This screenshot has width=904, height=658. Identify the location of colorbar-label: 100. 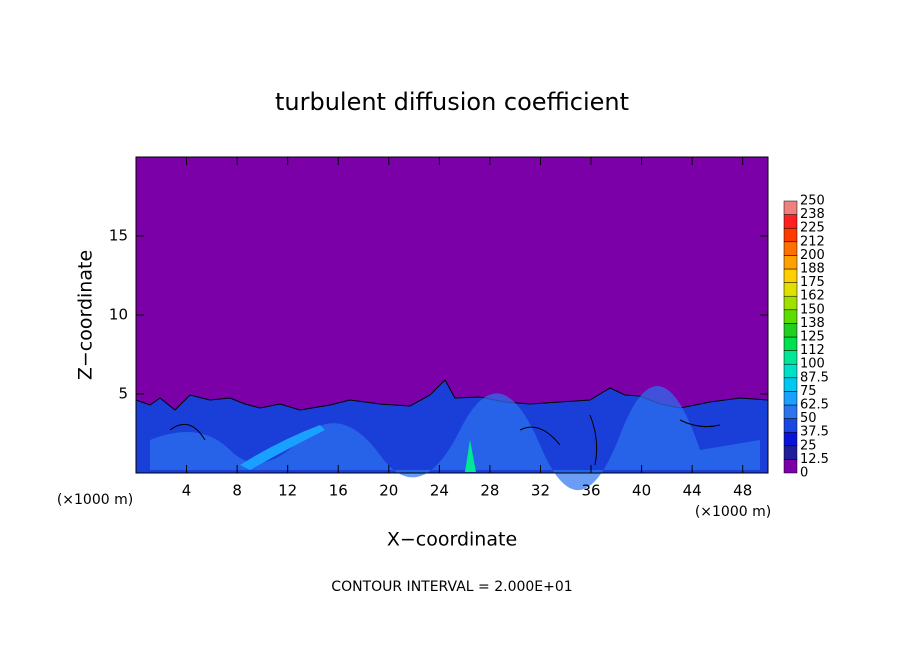
(812, 364).